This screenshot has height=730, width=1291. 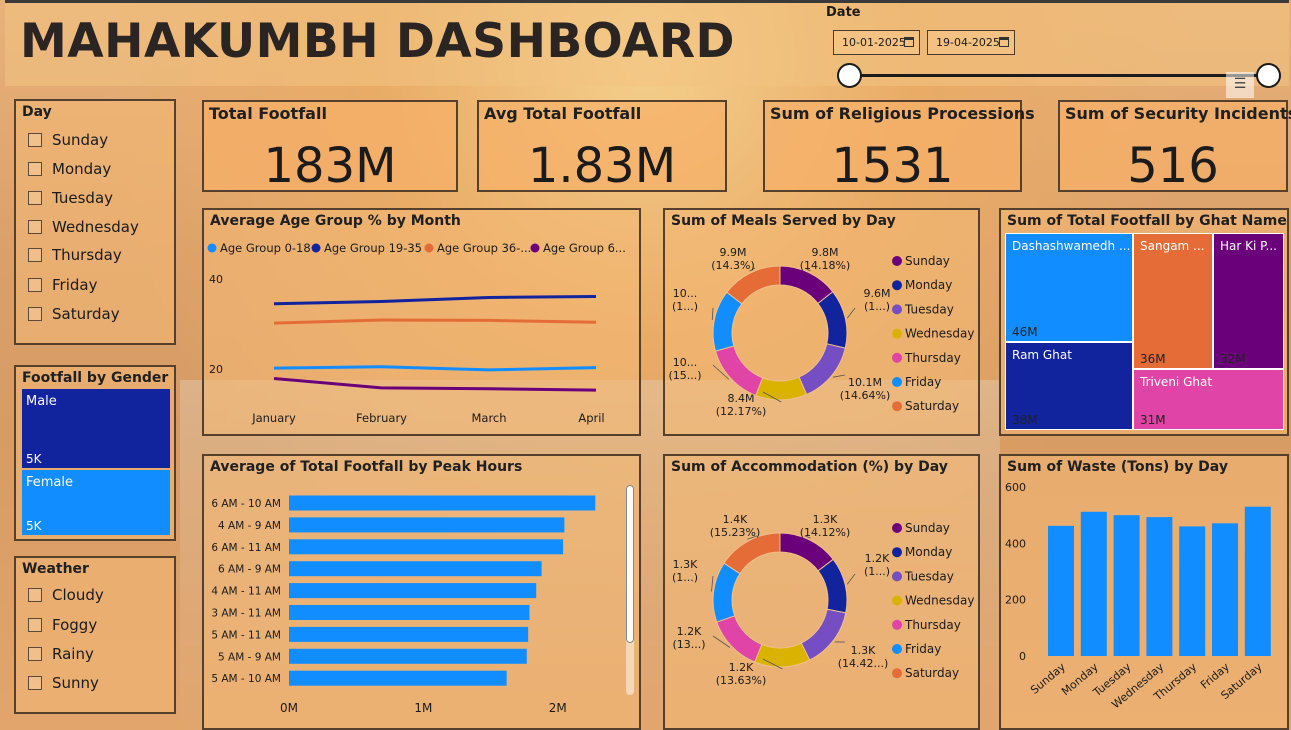 I want to click on treemap-cell-sangam: Sangam ... 36M, so click(x=1173, y=301).